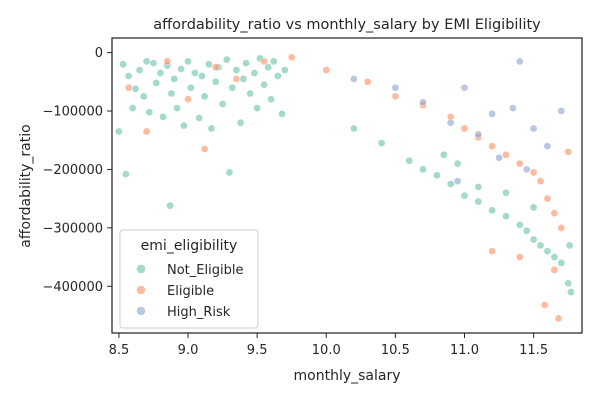  I want to click on x-tick-label: 10.5, so click(395, 350).